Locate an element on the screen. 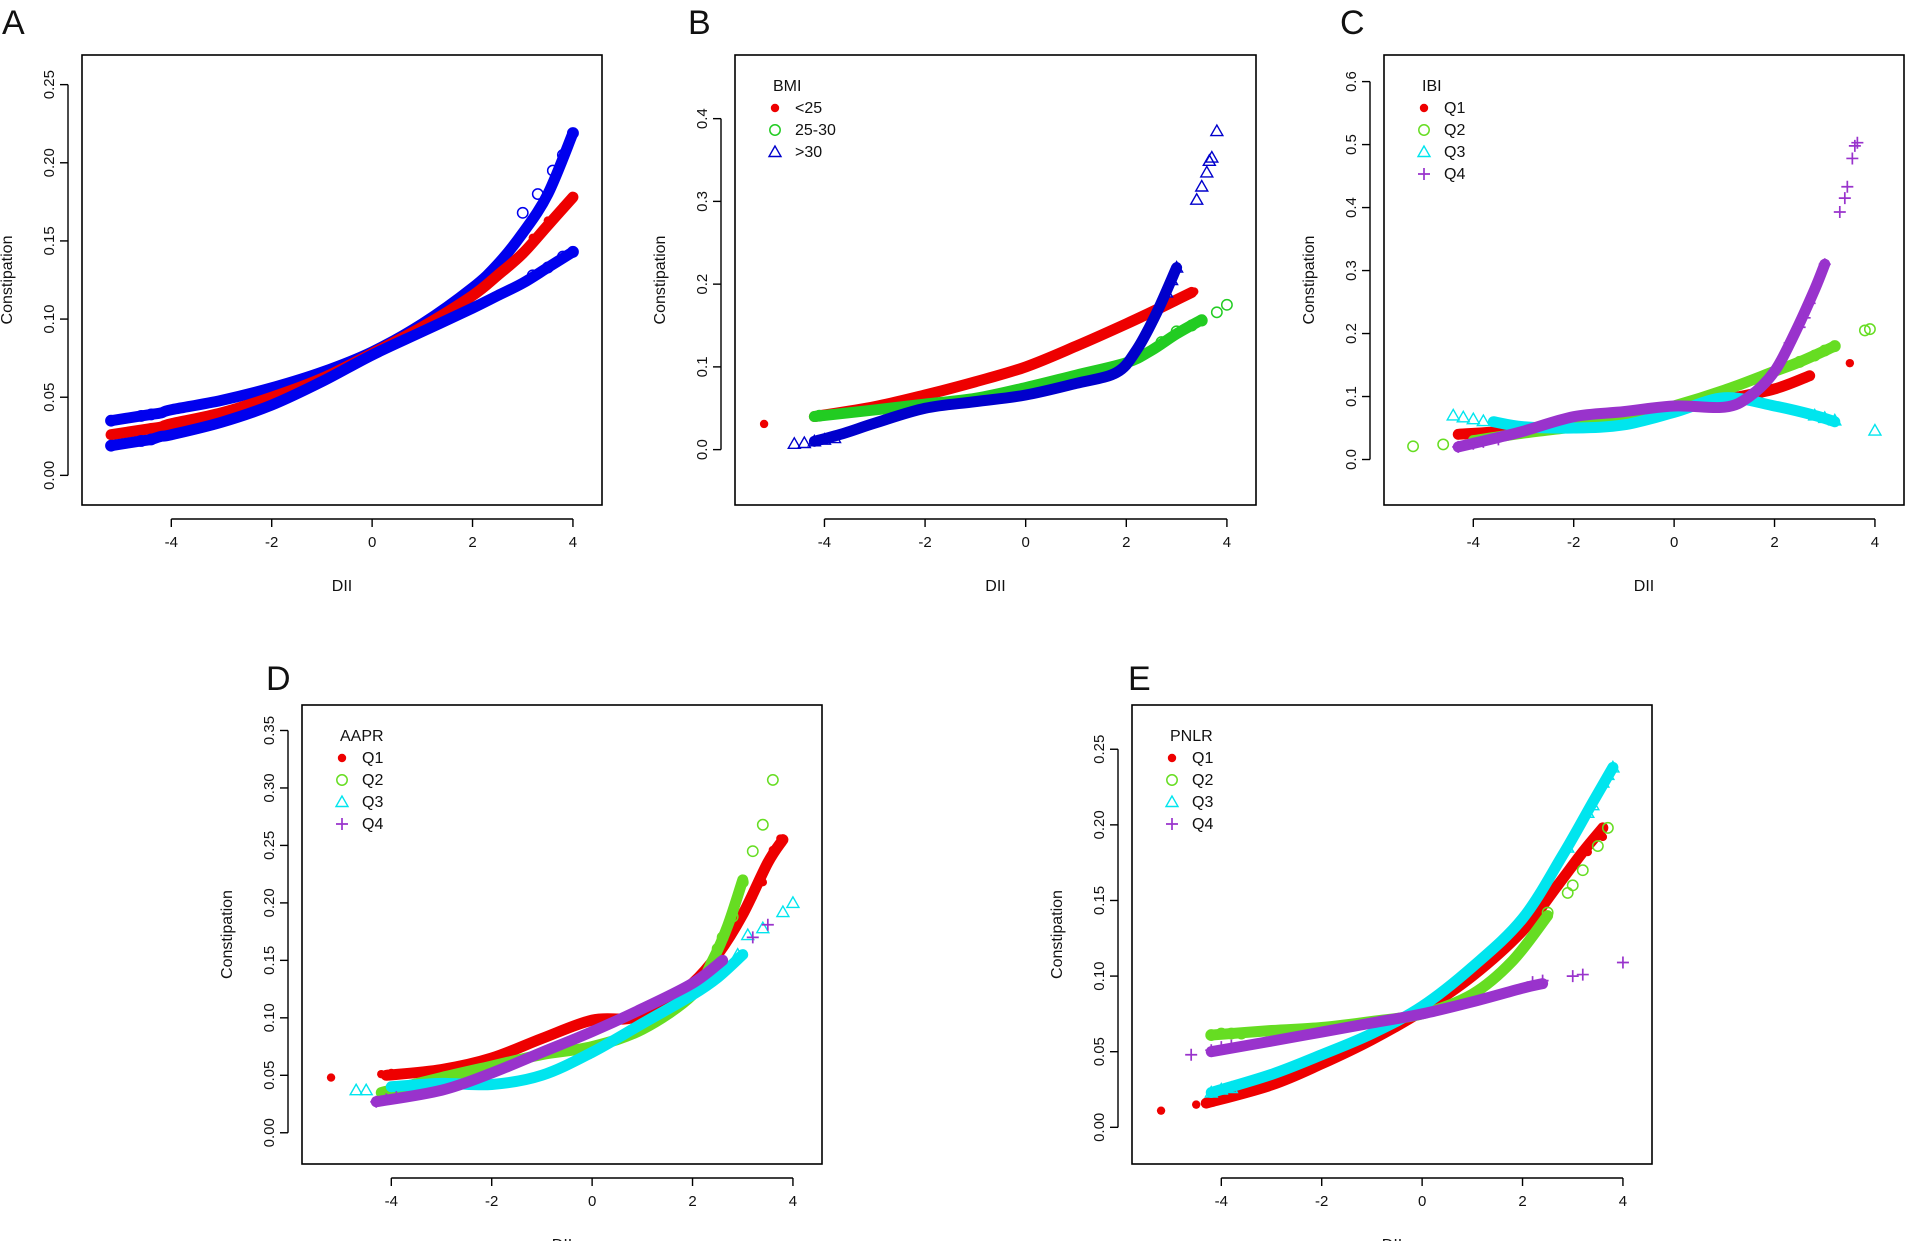 The height and width of the screenshot is (1241, 1907). legend-label: Q1 is located at coordinates (372, 758).